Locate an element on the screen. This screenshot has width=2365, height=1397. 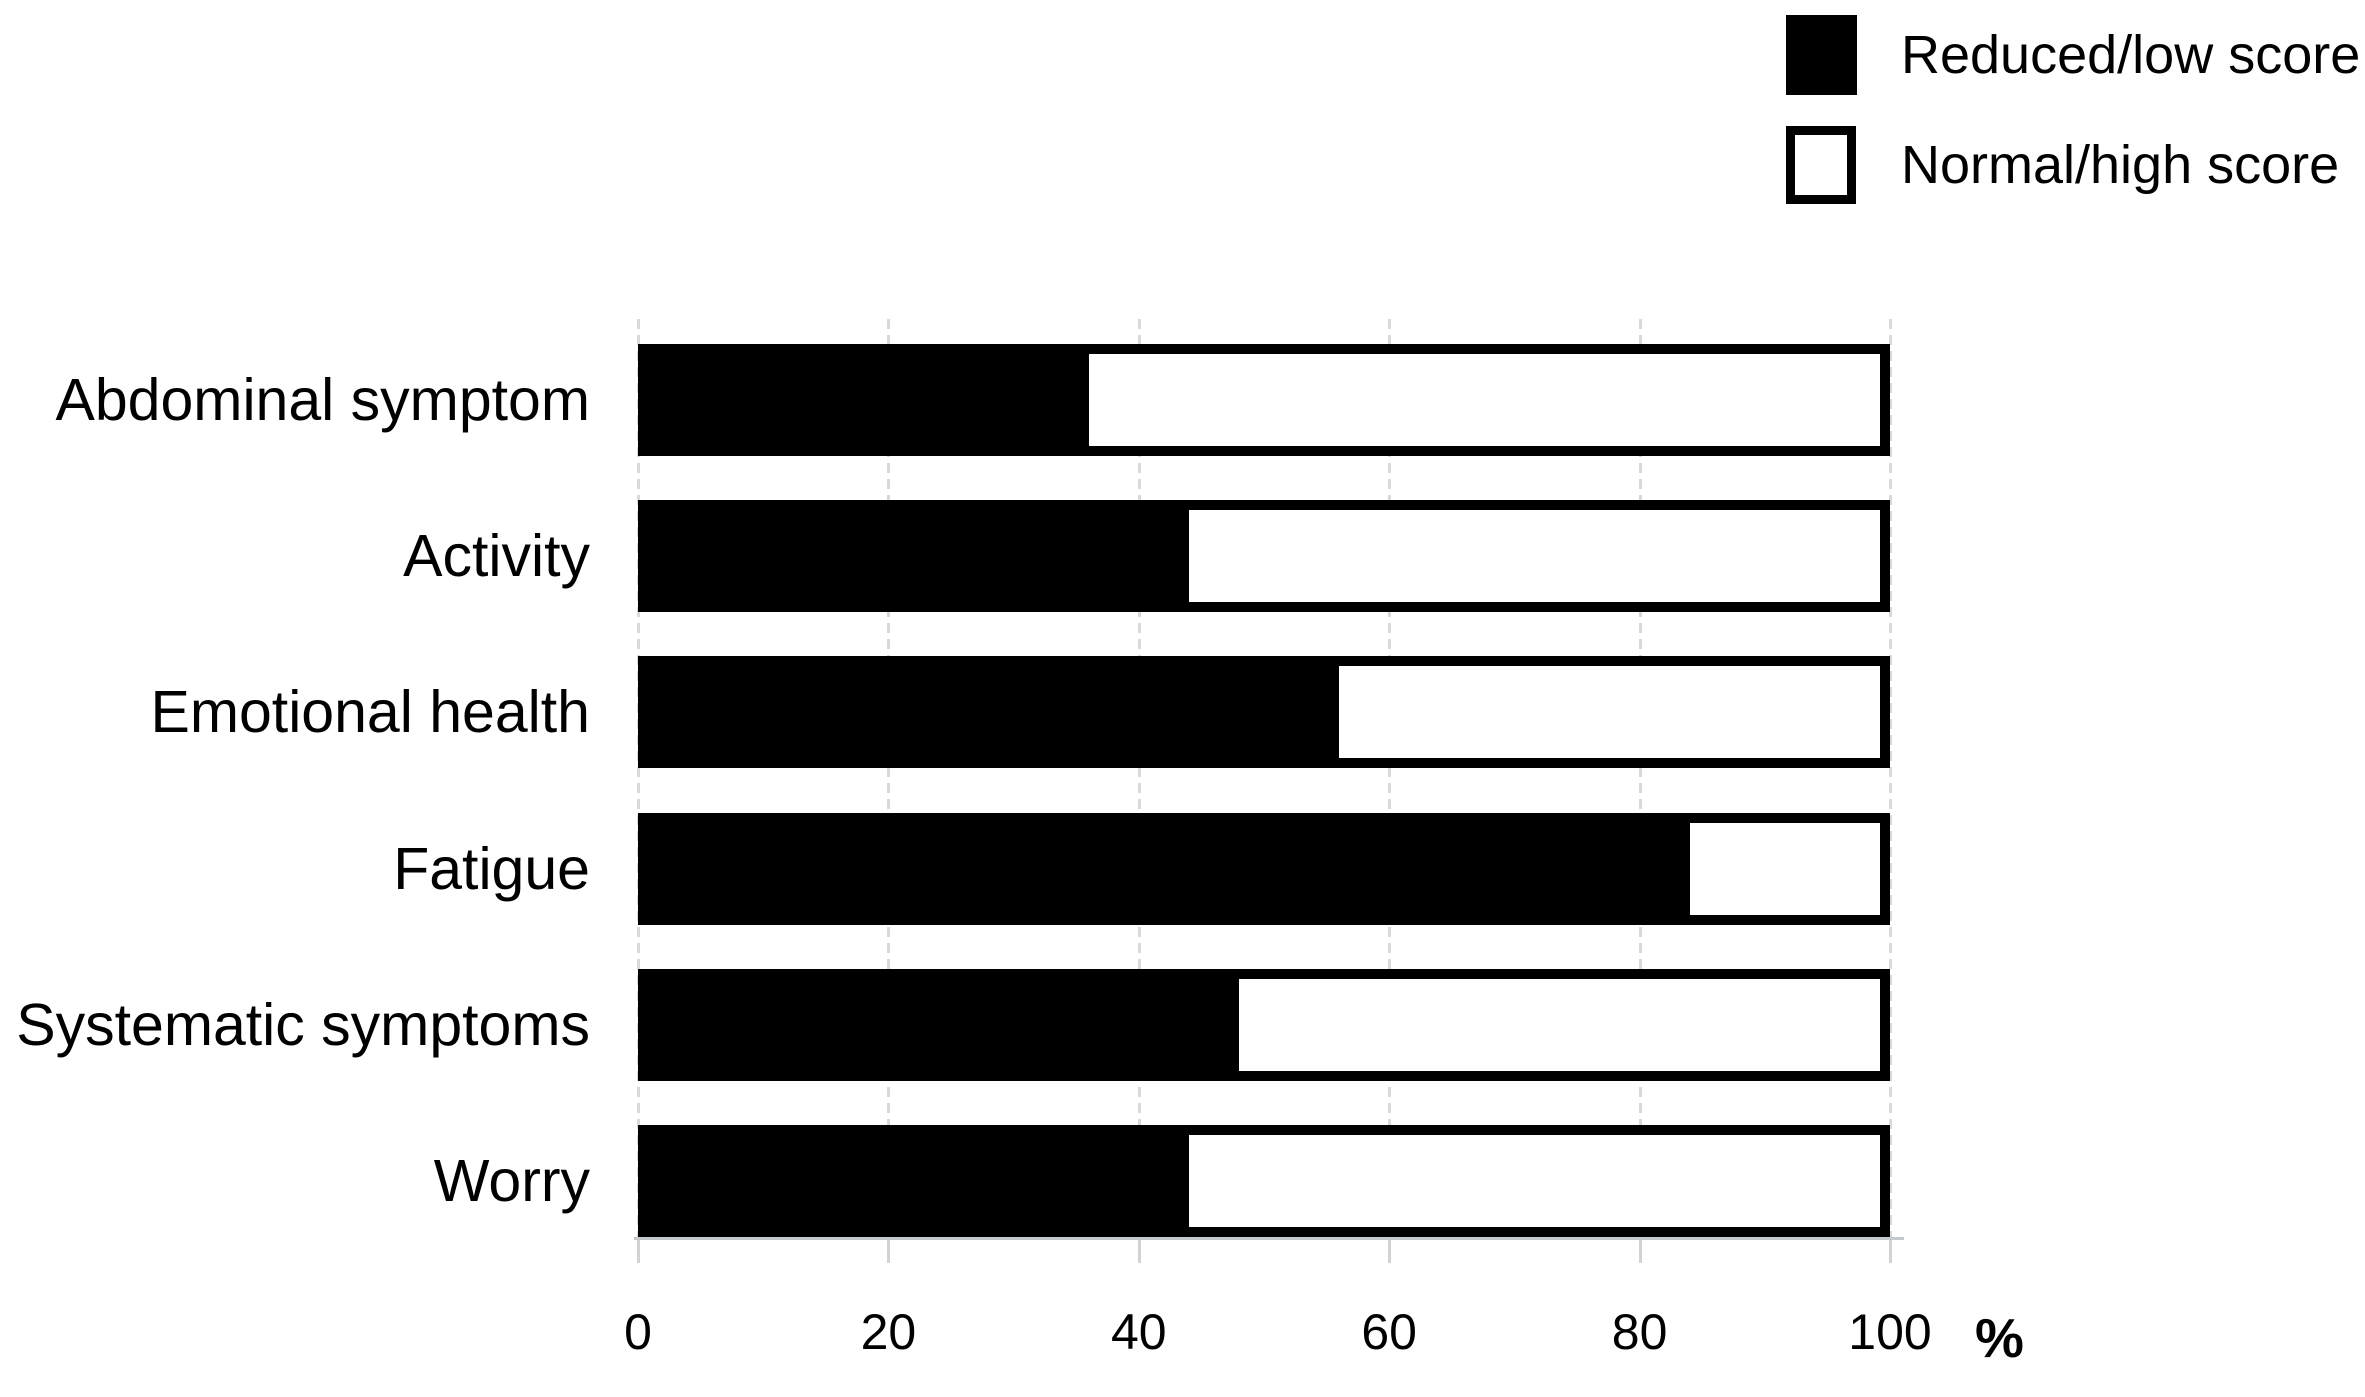
category-label-activity: Activity is located at coordinates (496, 556).